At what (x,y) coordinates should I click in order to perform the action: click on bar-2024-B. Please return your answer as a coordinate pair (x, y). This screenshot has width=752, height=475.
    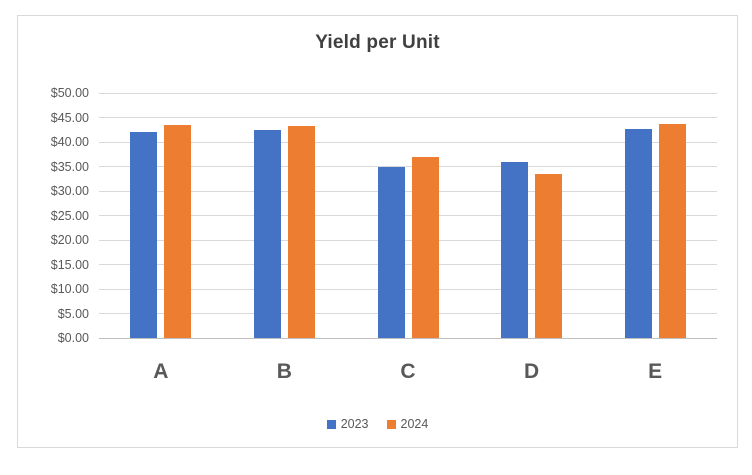
    Looking at the image, I should click on (301, 232).